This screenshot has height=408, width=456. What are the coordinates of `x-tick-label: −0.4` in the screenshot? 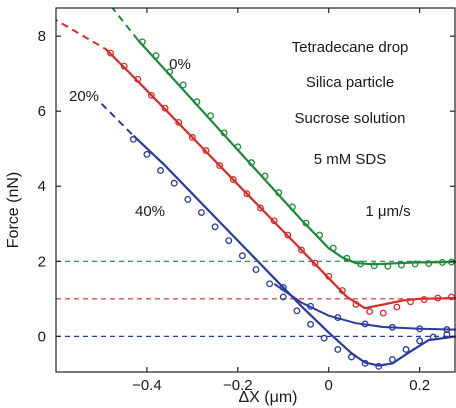 It's located at (147, 385).